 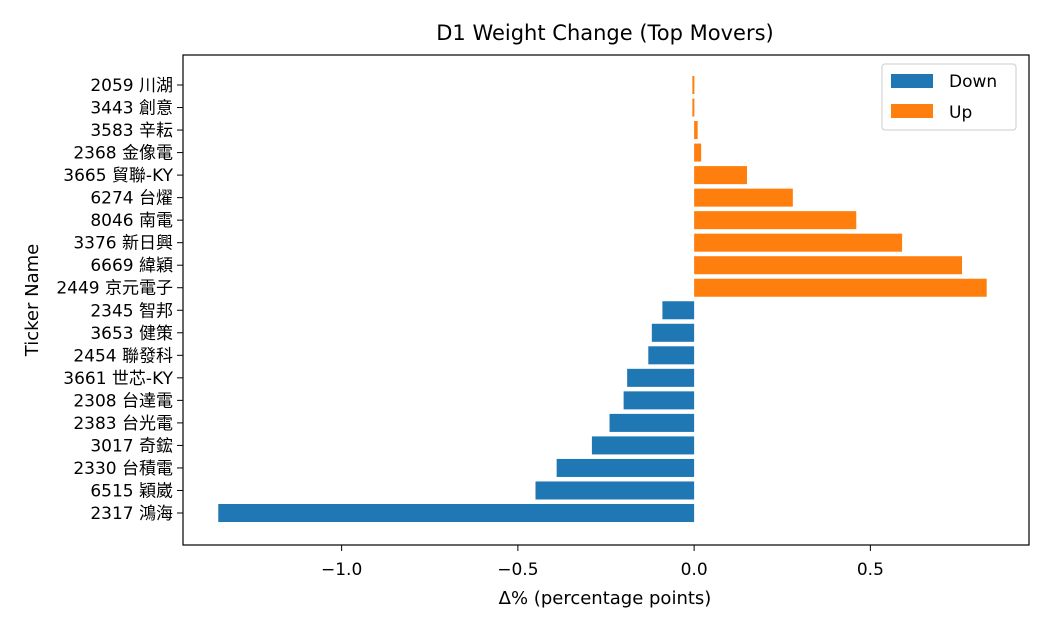 What do you see at coordinates (123, 244) in the screenshot?
I see `y-tick-label: 3376 新日興` at bounding box center [123, 244].